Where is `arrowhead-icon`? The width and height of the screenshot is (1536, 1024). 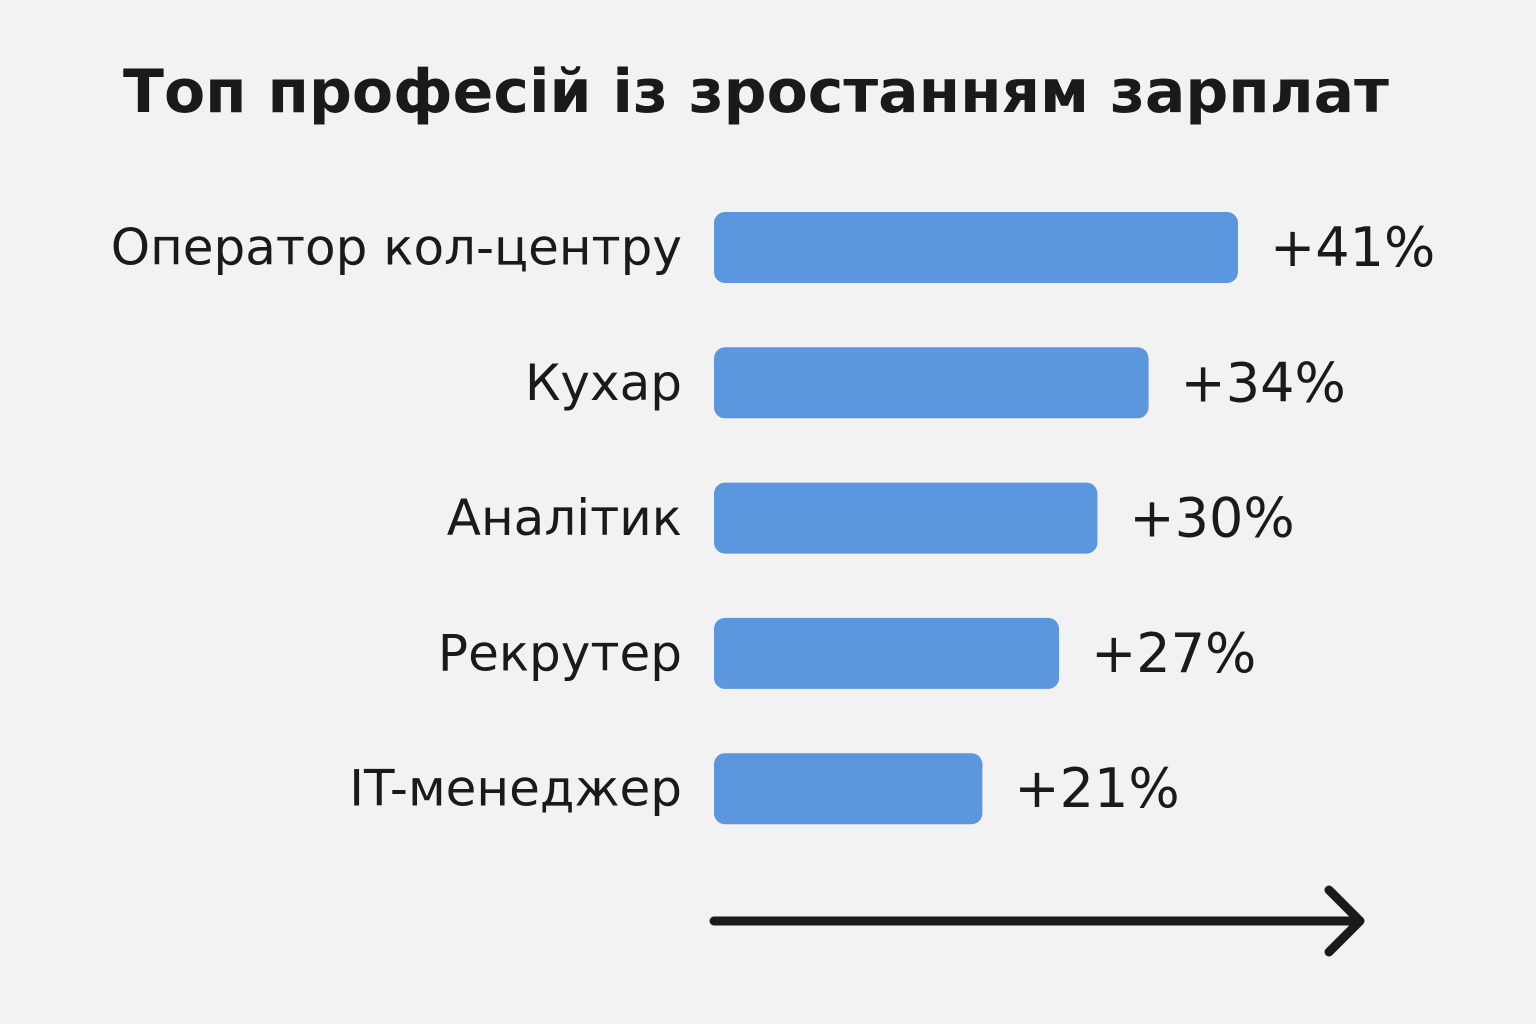
arrowhead-icon is located at coordinates (1344, 921).